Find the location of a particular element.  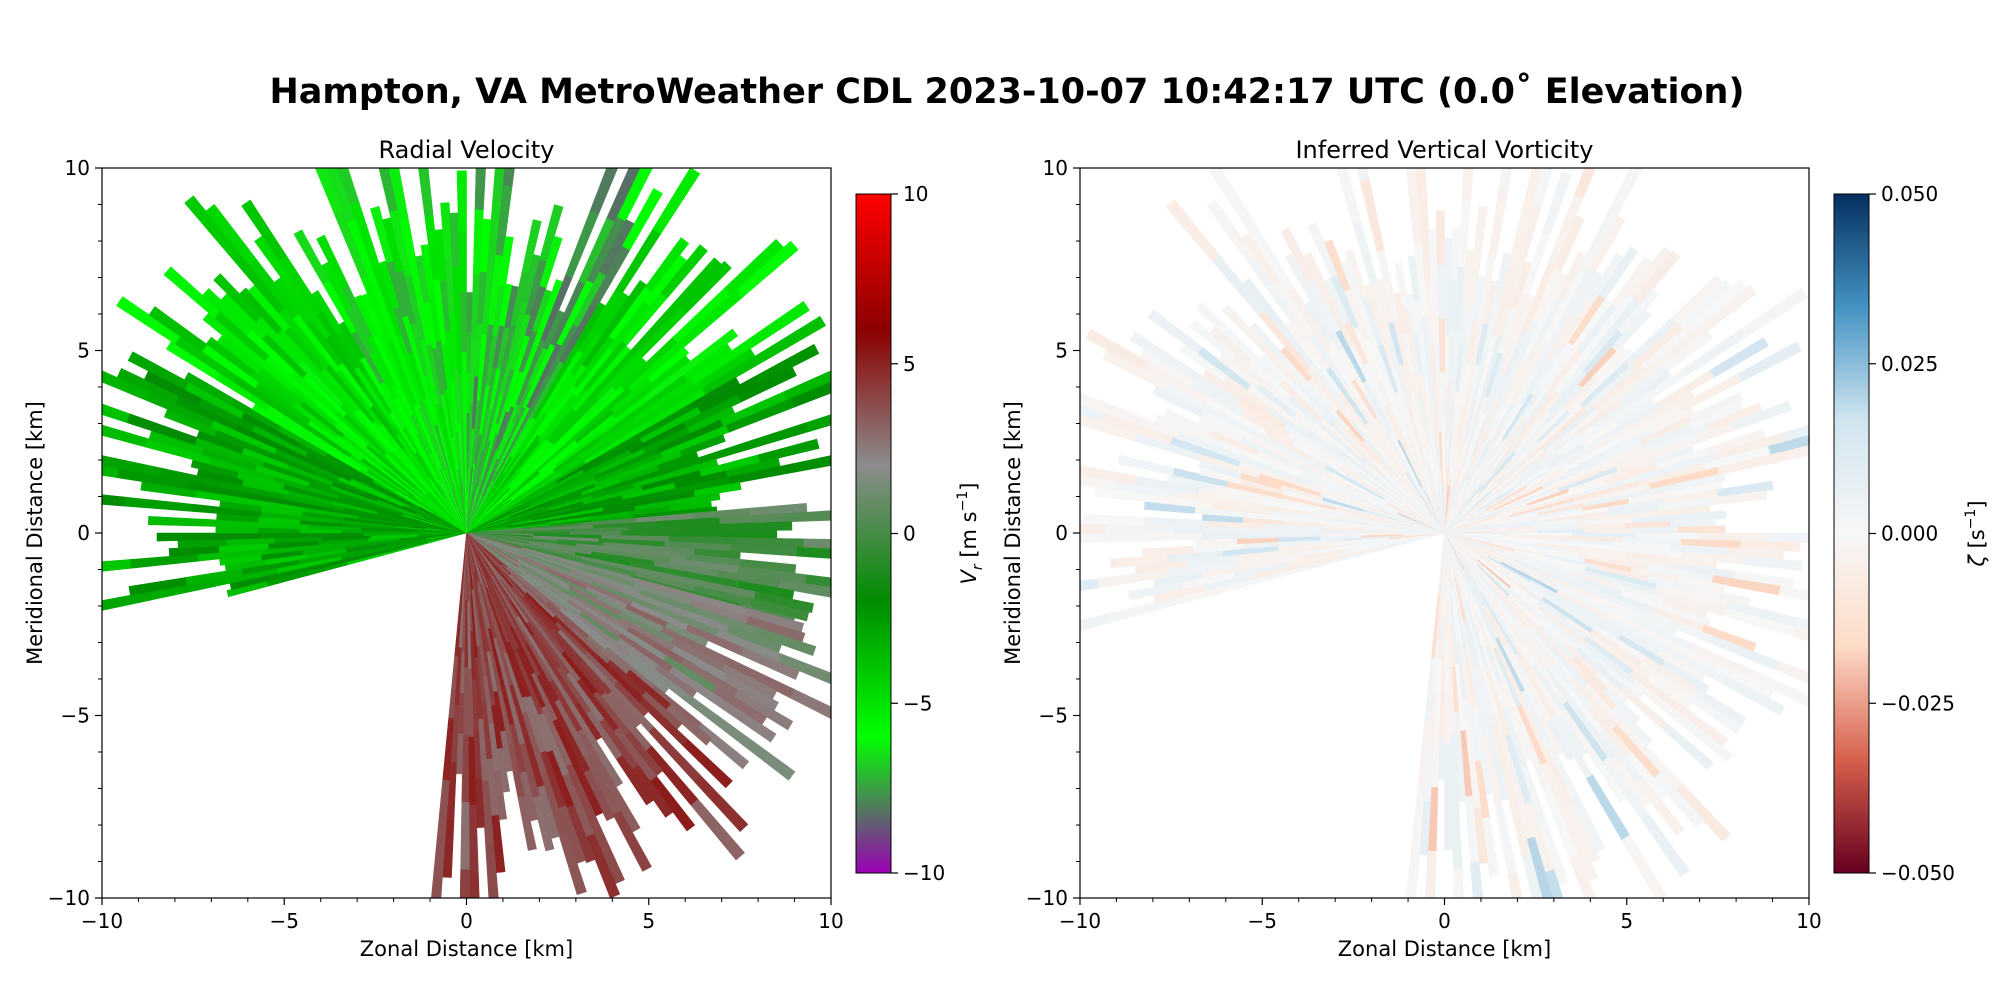

colorbar-tick-label: −0.050 is located at coordinates (1918, 873).